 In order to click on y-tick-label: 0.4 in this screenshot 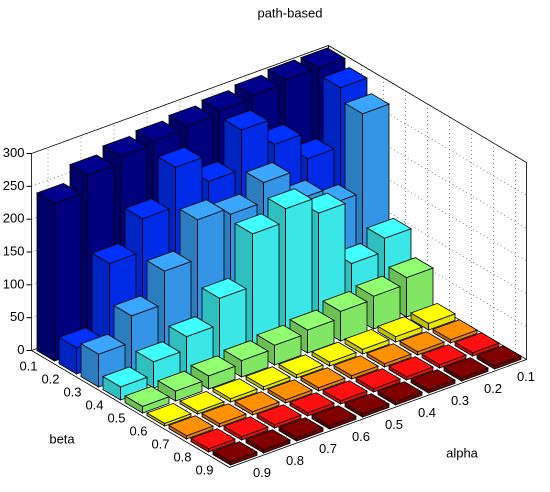, I will do `click(94, 404)`.